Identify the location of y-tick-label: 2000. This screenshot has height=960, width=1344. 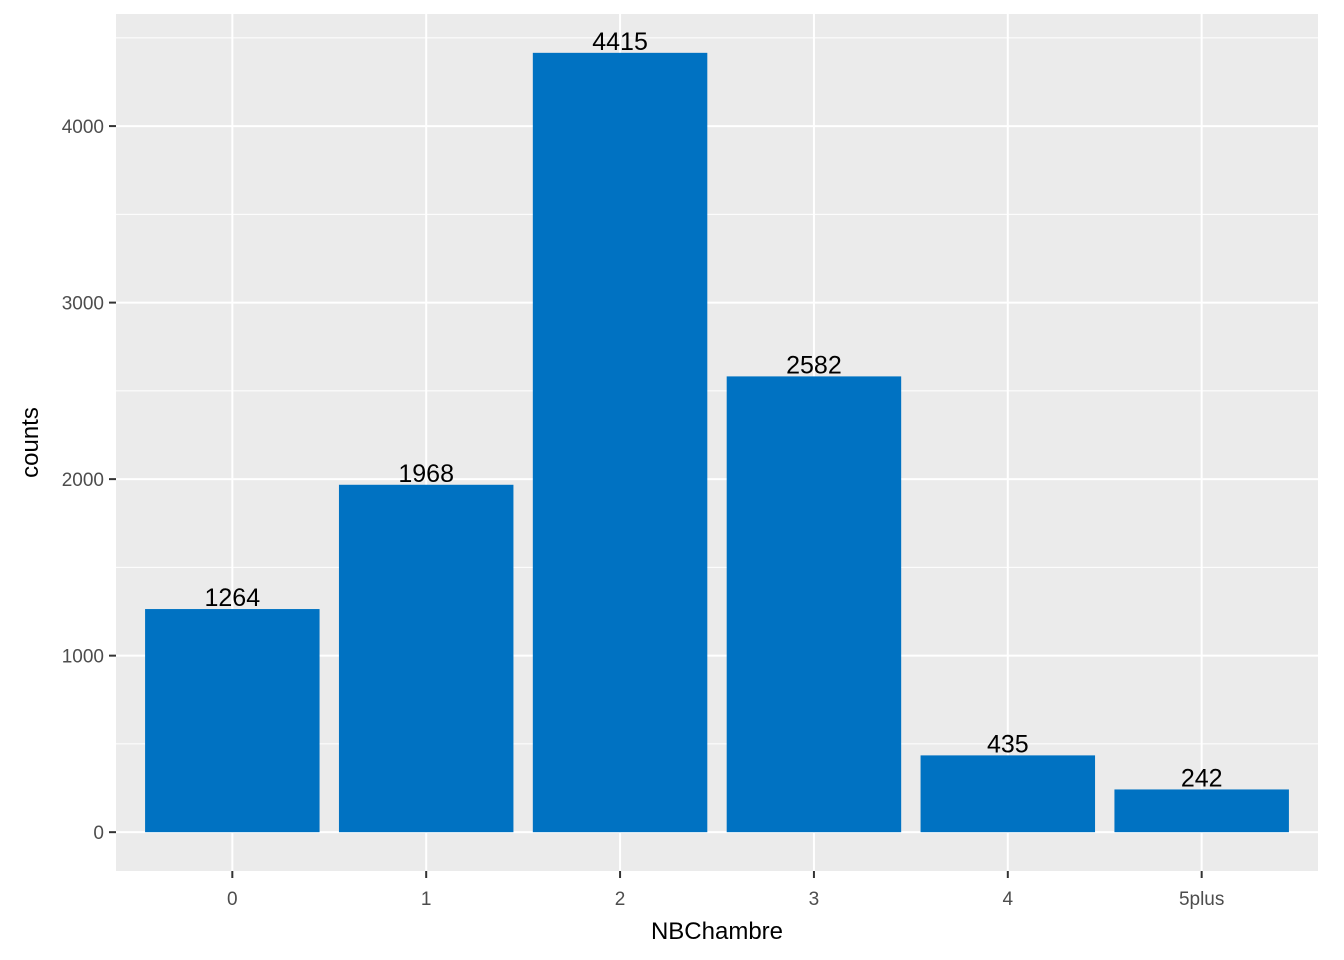
(83, 480).